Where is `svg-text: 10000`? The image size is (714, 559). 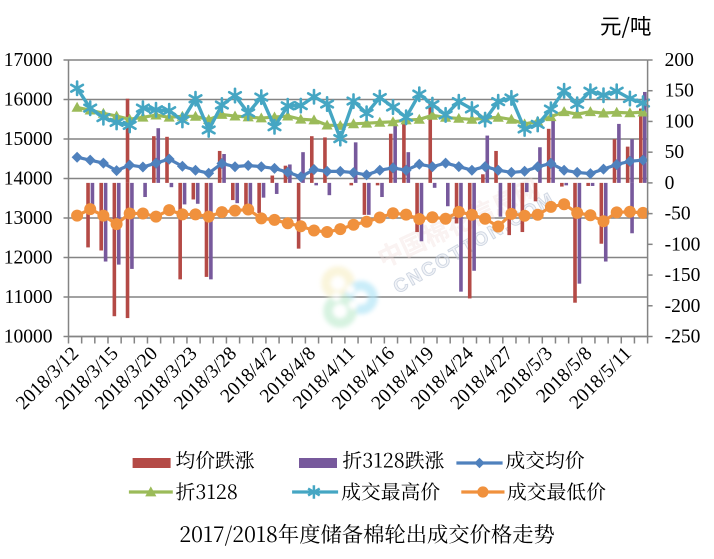
svg-text: 10000 is located at coordinates (28, 337).